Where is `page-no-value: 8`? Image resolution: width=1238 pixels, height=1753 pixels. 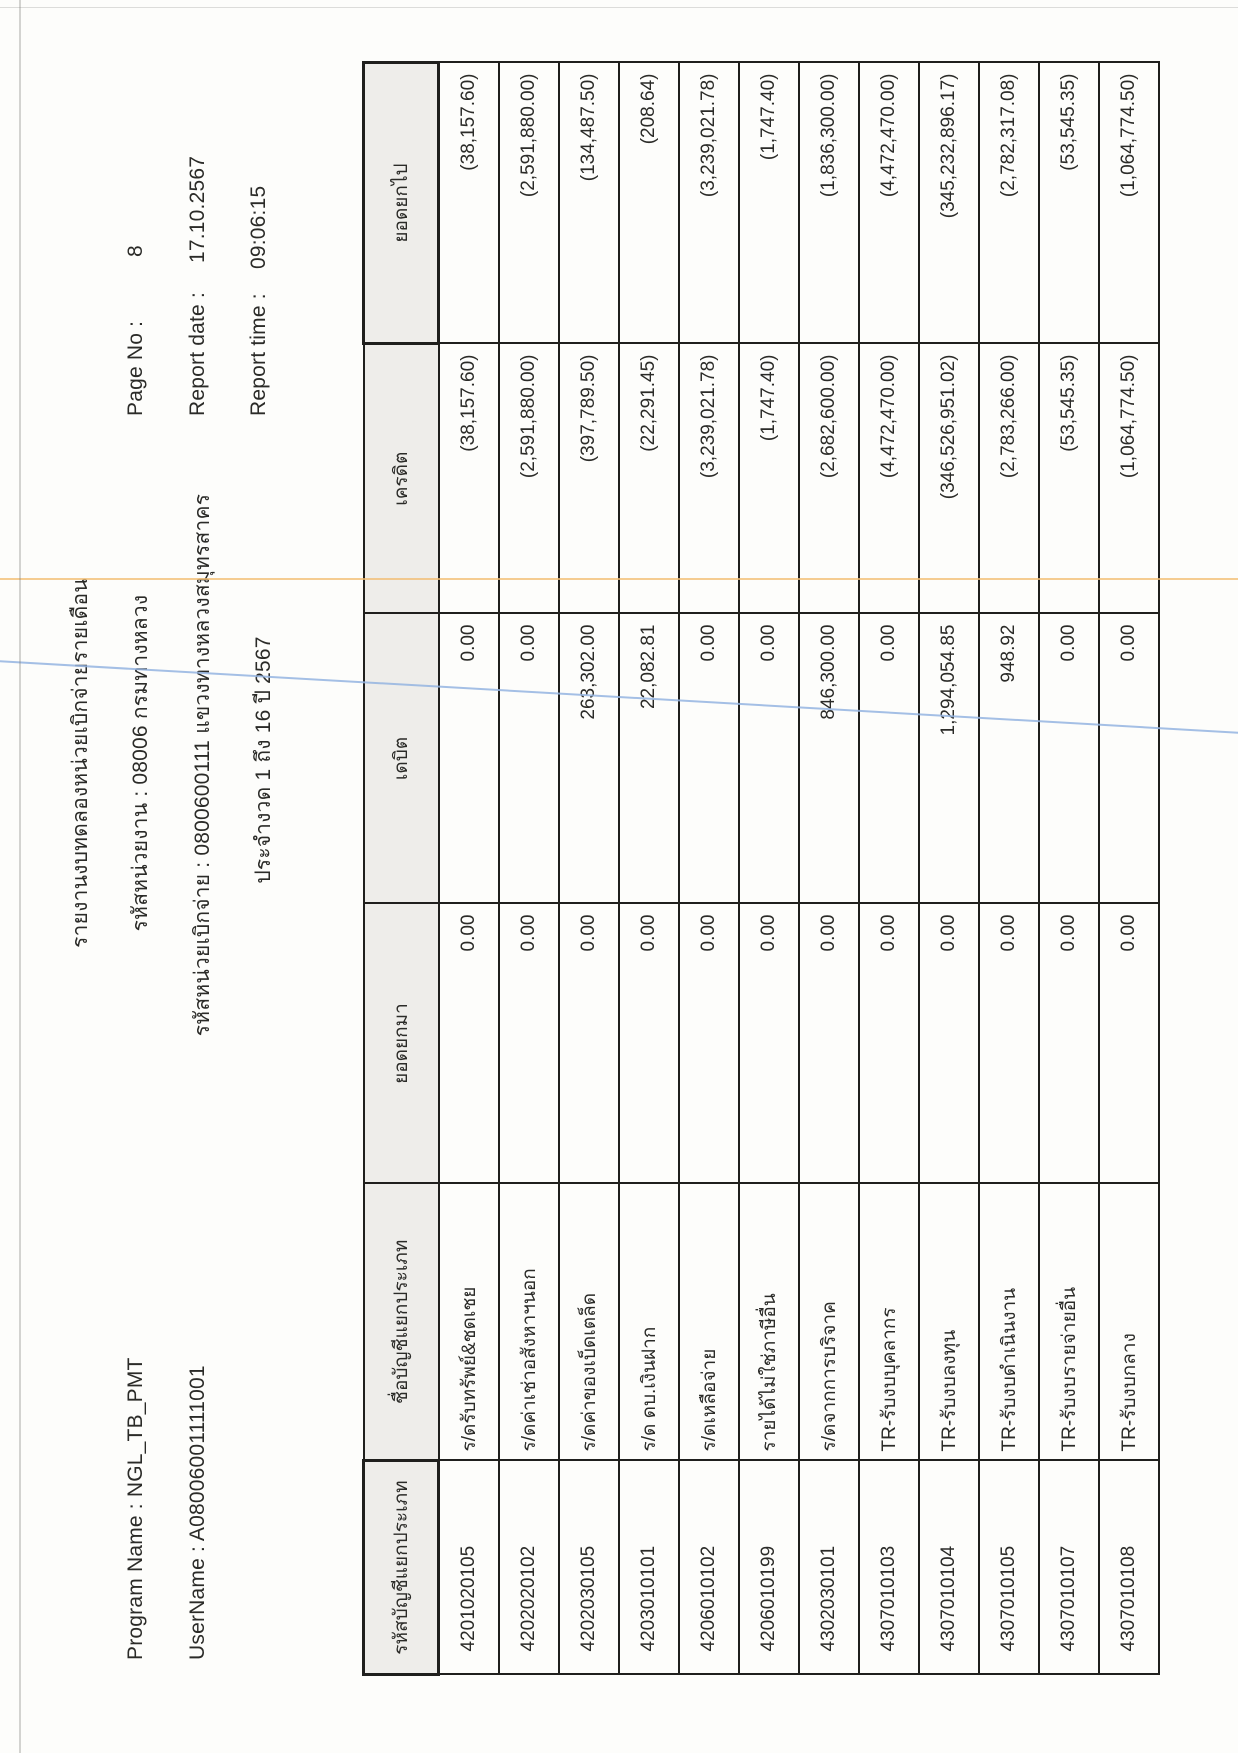 page-no-value: 8 is located at coordinates (135, 251).